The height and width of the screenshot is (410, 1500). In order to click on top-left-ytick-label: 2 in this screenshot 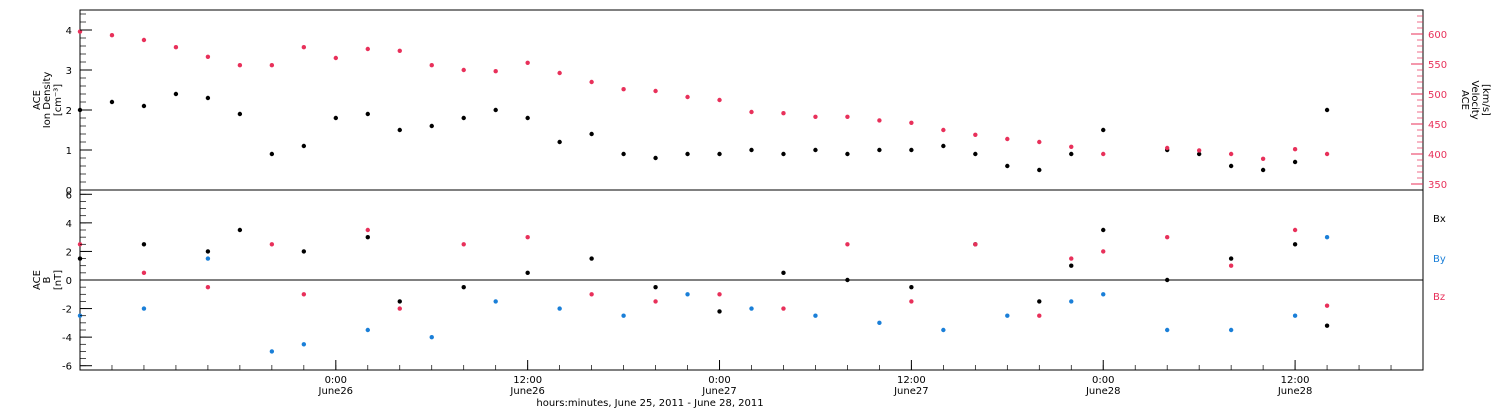, I will do `click(69, 111)`.